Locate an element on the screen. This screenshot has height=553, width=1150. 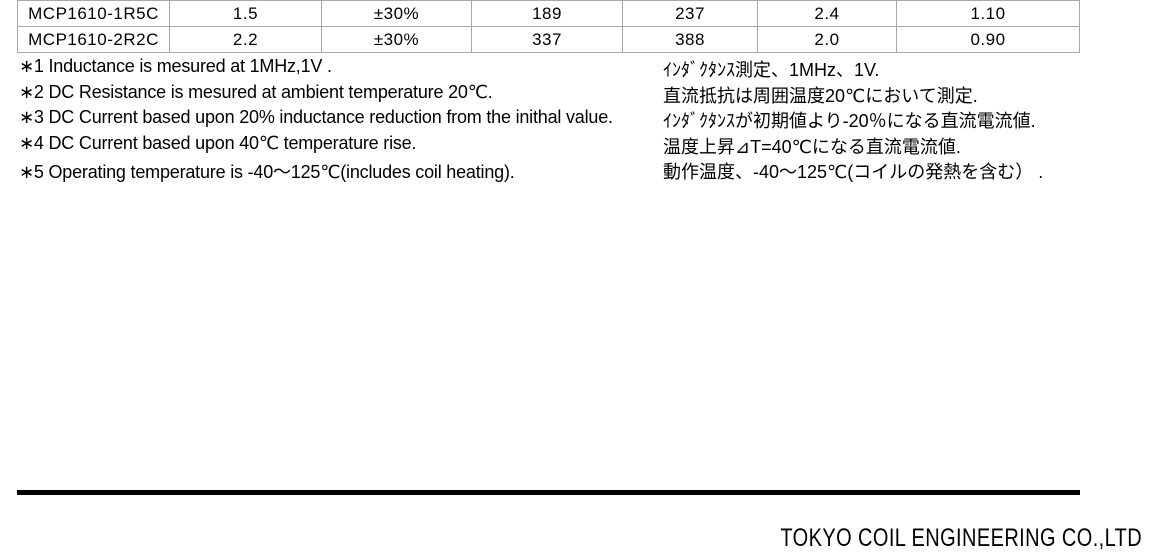
cell-dc-resistance-max: 237 is located at coordinates (690, 13).